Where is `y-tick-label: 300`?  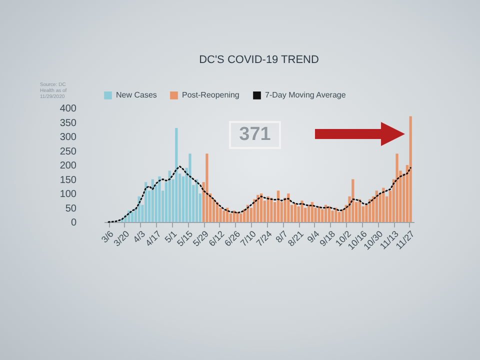
y-tick-label: 300 is located at coordinates (68, 137).